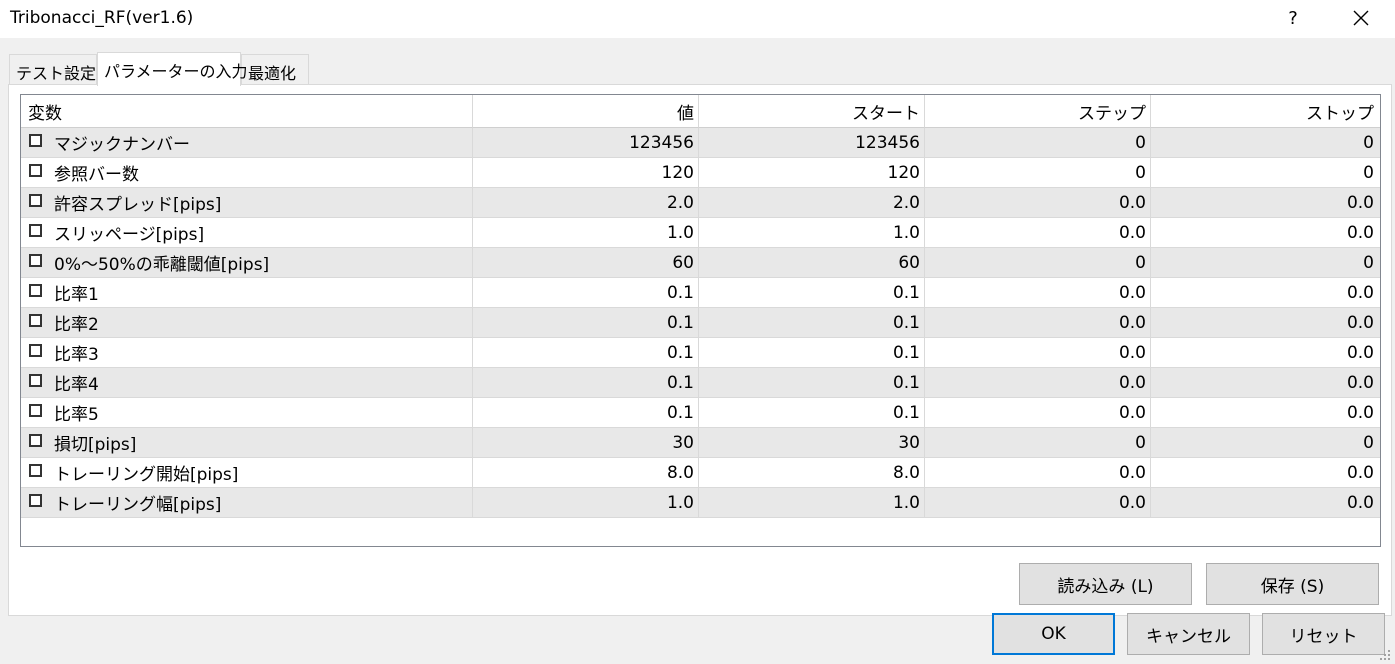 The image size is (1395, 664). I want to click on table-row: 比率1 0.1 0.1 0.0 0.0, so click(700, 293).